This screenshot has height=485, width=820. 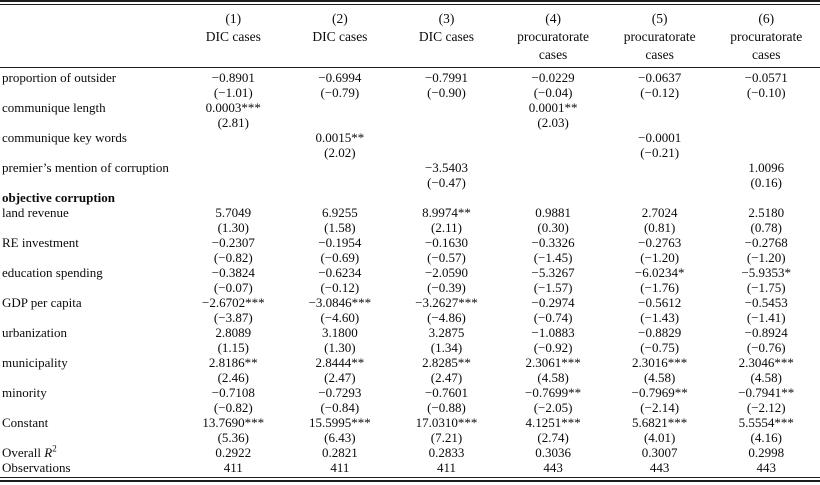 I want to click on coef-cell: −0.7601, so click(x=446, y=392).